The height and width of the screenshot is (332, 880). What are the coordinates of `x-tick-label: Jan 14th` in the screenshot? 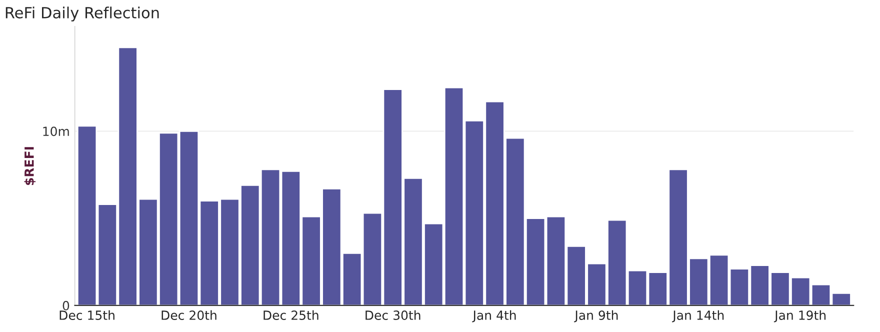 It's located at (698, 316).